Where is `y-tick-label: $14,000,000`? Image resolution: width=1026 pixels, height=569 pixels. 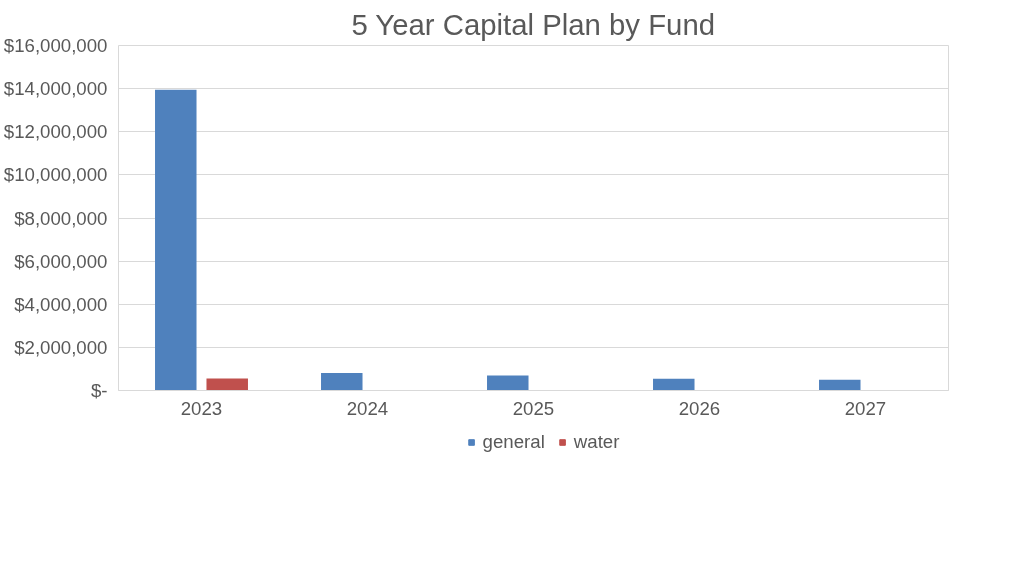
y-tick-label: $14,000,000 is located at coordinates (55, 89).